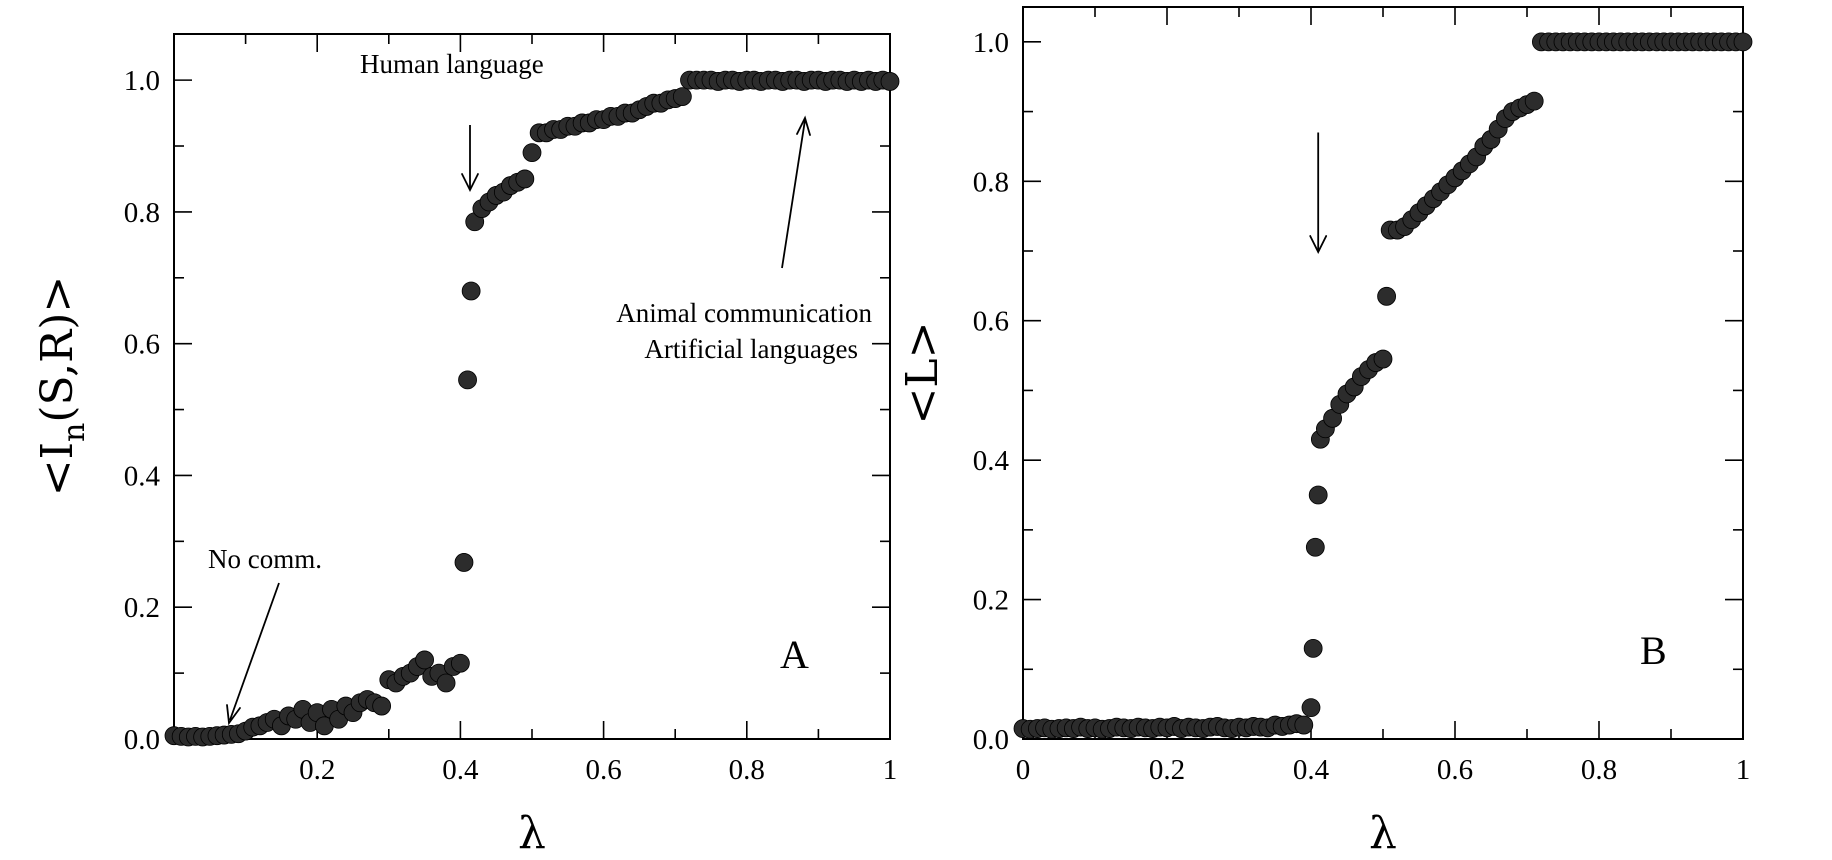  What do you see at coordinates (317, 770) in the screenshot?
I see `panel-a-xtick-label: 0.2` at bounding box center [317, 770].